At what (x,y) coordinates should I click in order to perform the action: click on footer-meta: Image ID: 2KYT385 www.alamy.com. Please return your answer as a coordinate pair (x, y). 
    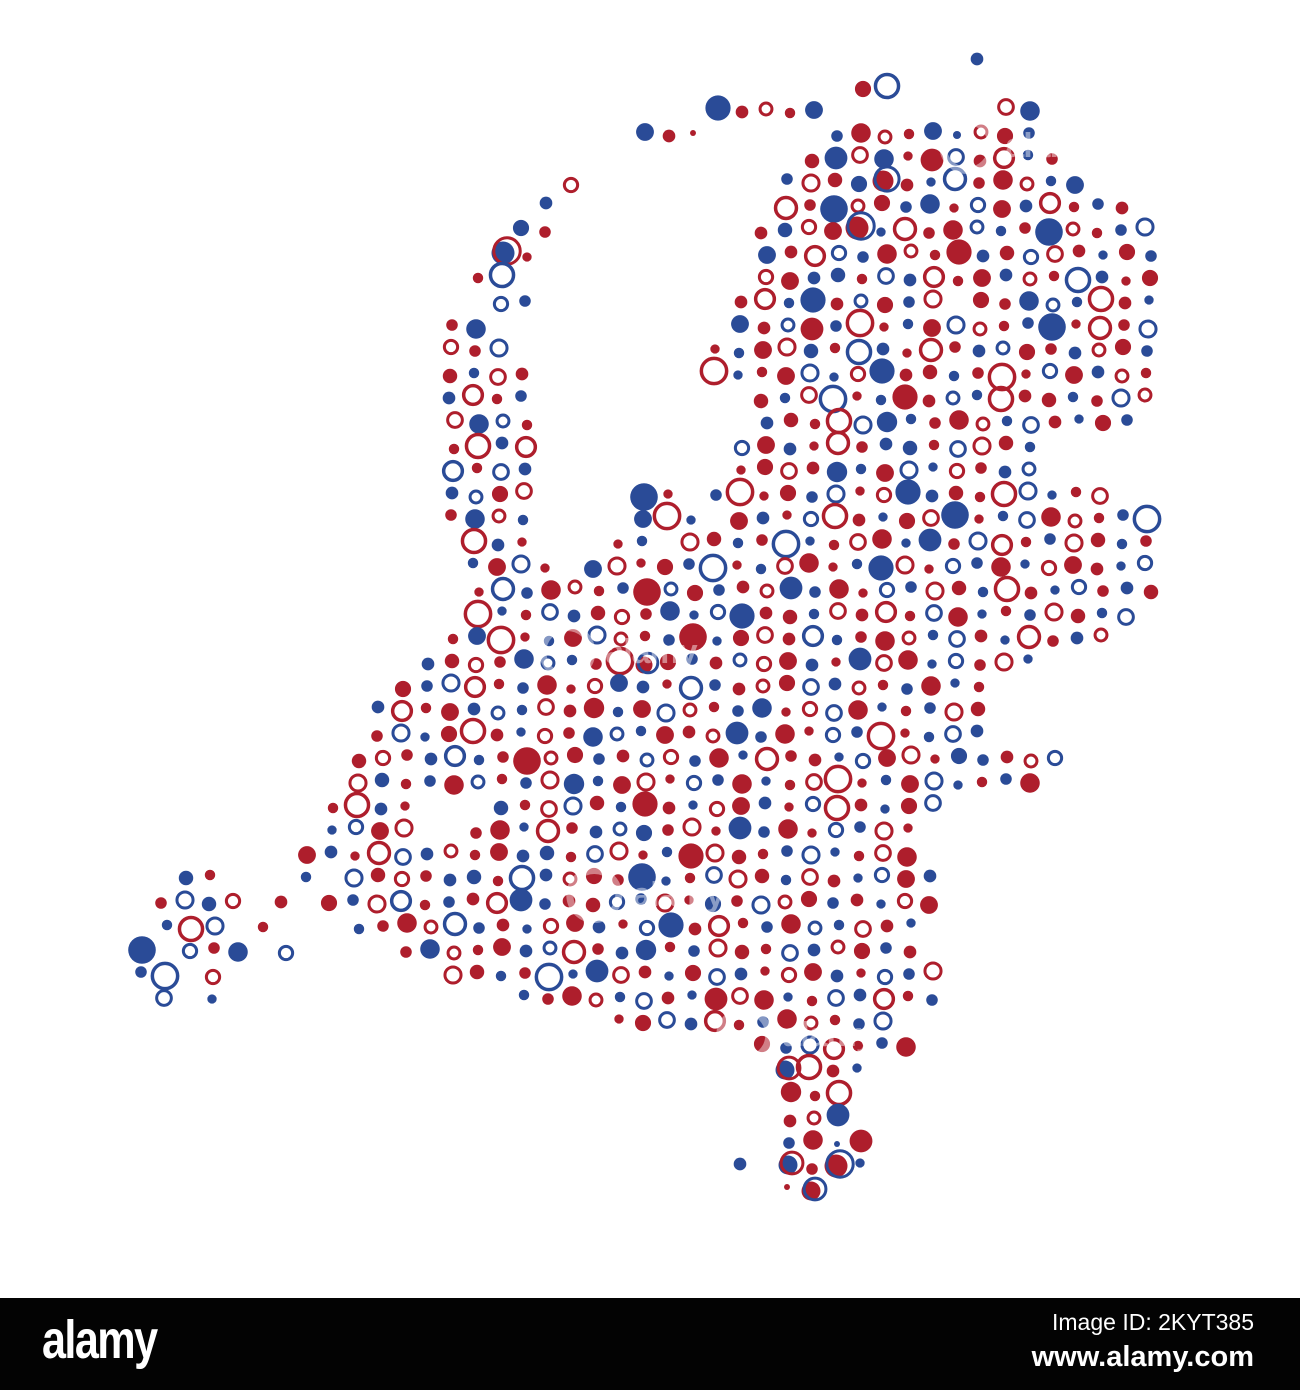
    Looking at the image, I should click on (1143, 1341).